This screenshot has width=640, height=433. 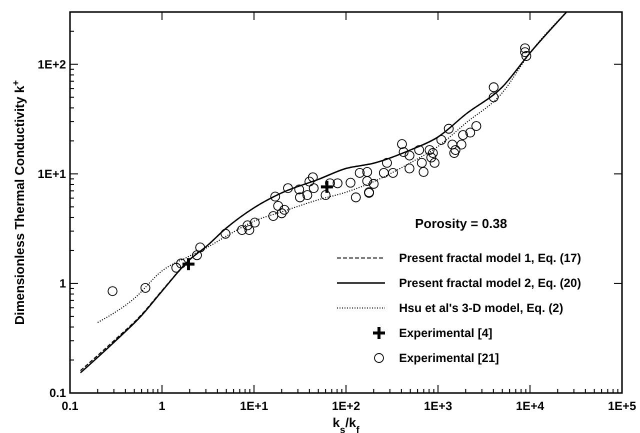 What do you see at coordinates (254, 406) in the screenshot?
I see `x-tick-label: 1E+1` at bounding box center [254, 406].